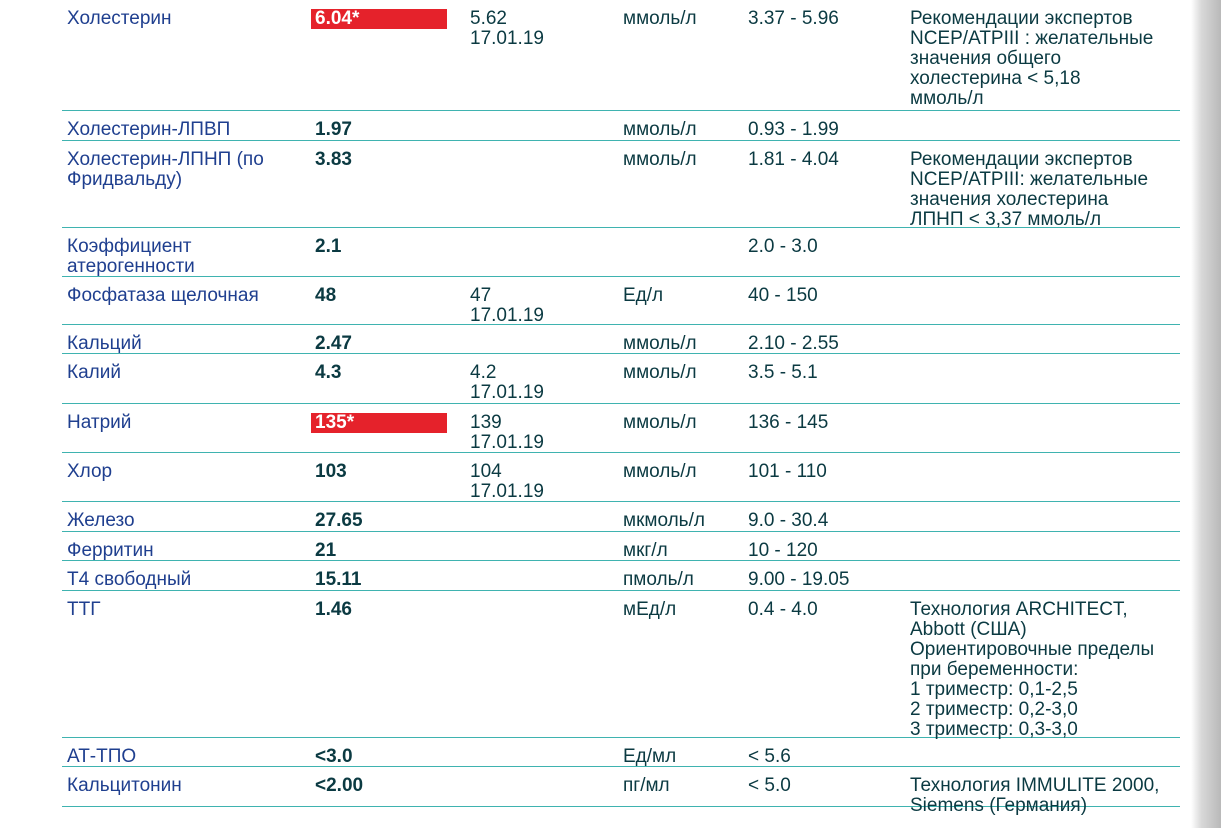 Image resolution: width=1221 pixels, height=828 pixels. Describe the element at coordinates (793, 159) in the screenshot. I see `reference-range: 1.81 - 4.04` at that location.